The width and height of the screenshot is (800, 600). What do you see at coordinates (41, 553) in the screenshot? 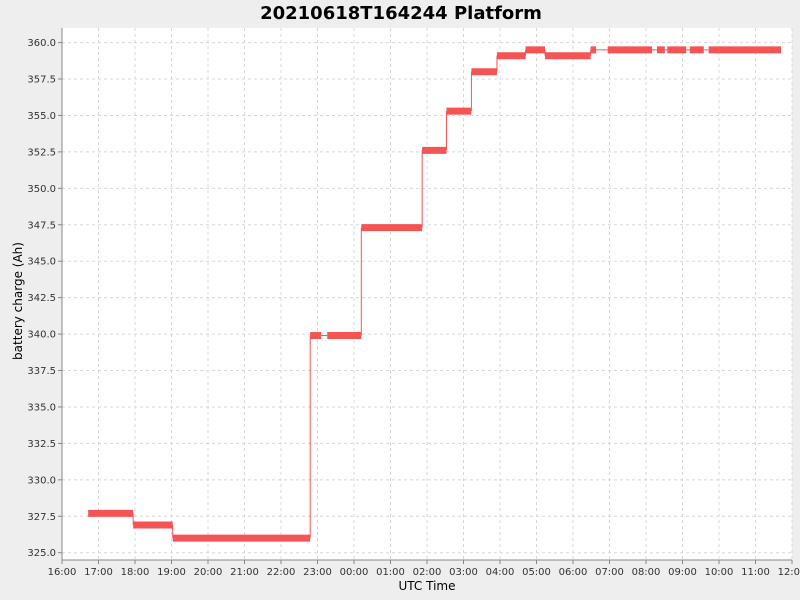
I see `y-tick-label: 325.0` at bounding box center [41, 553].